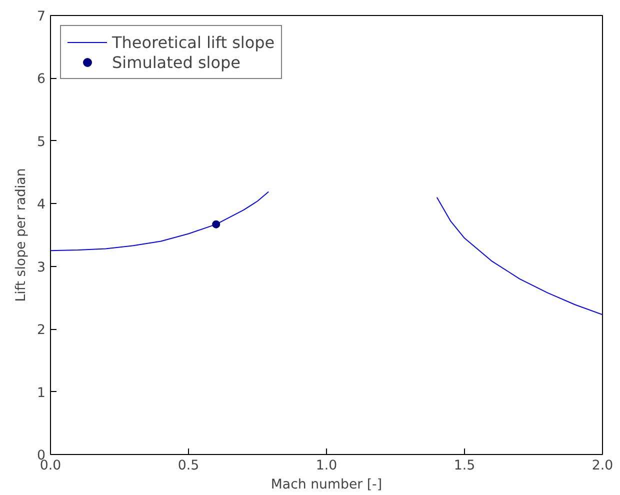  I want to click on y-tick-label: 7, so click(41, 17).